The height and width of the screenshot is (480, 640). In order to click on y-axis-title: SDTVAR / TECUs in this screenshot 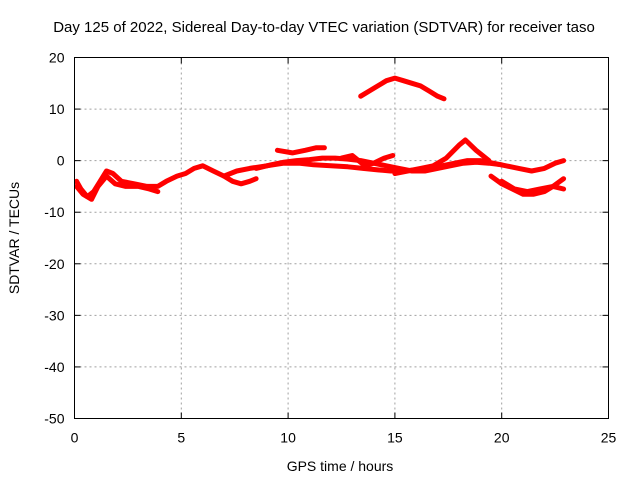, I will do `click(14, 238)`.